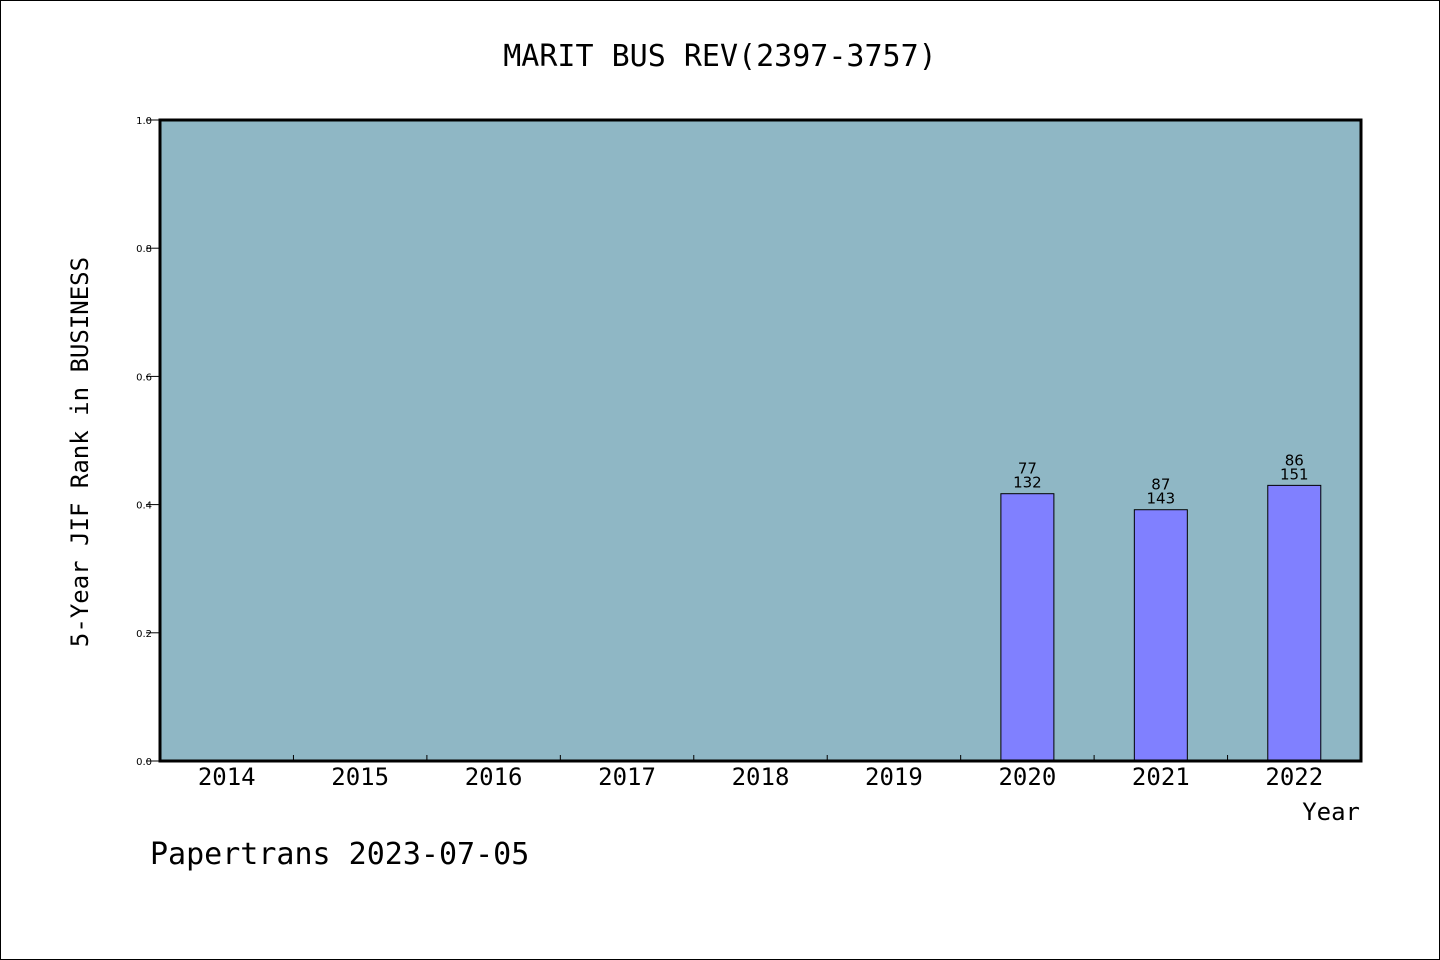 This screenshot has height=960, width=1440. Describe the element at coordinates (144, 121) in the screenshot. I see `y-tick-label: 1.0` at that location.